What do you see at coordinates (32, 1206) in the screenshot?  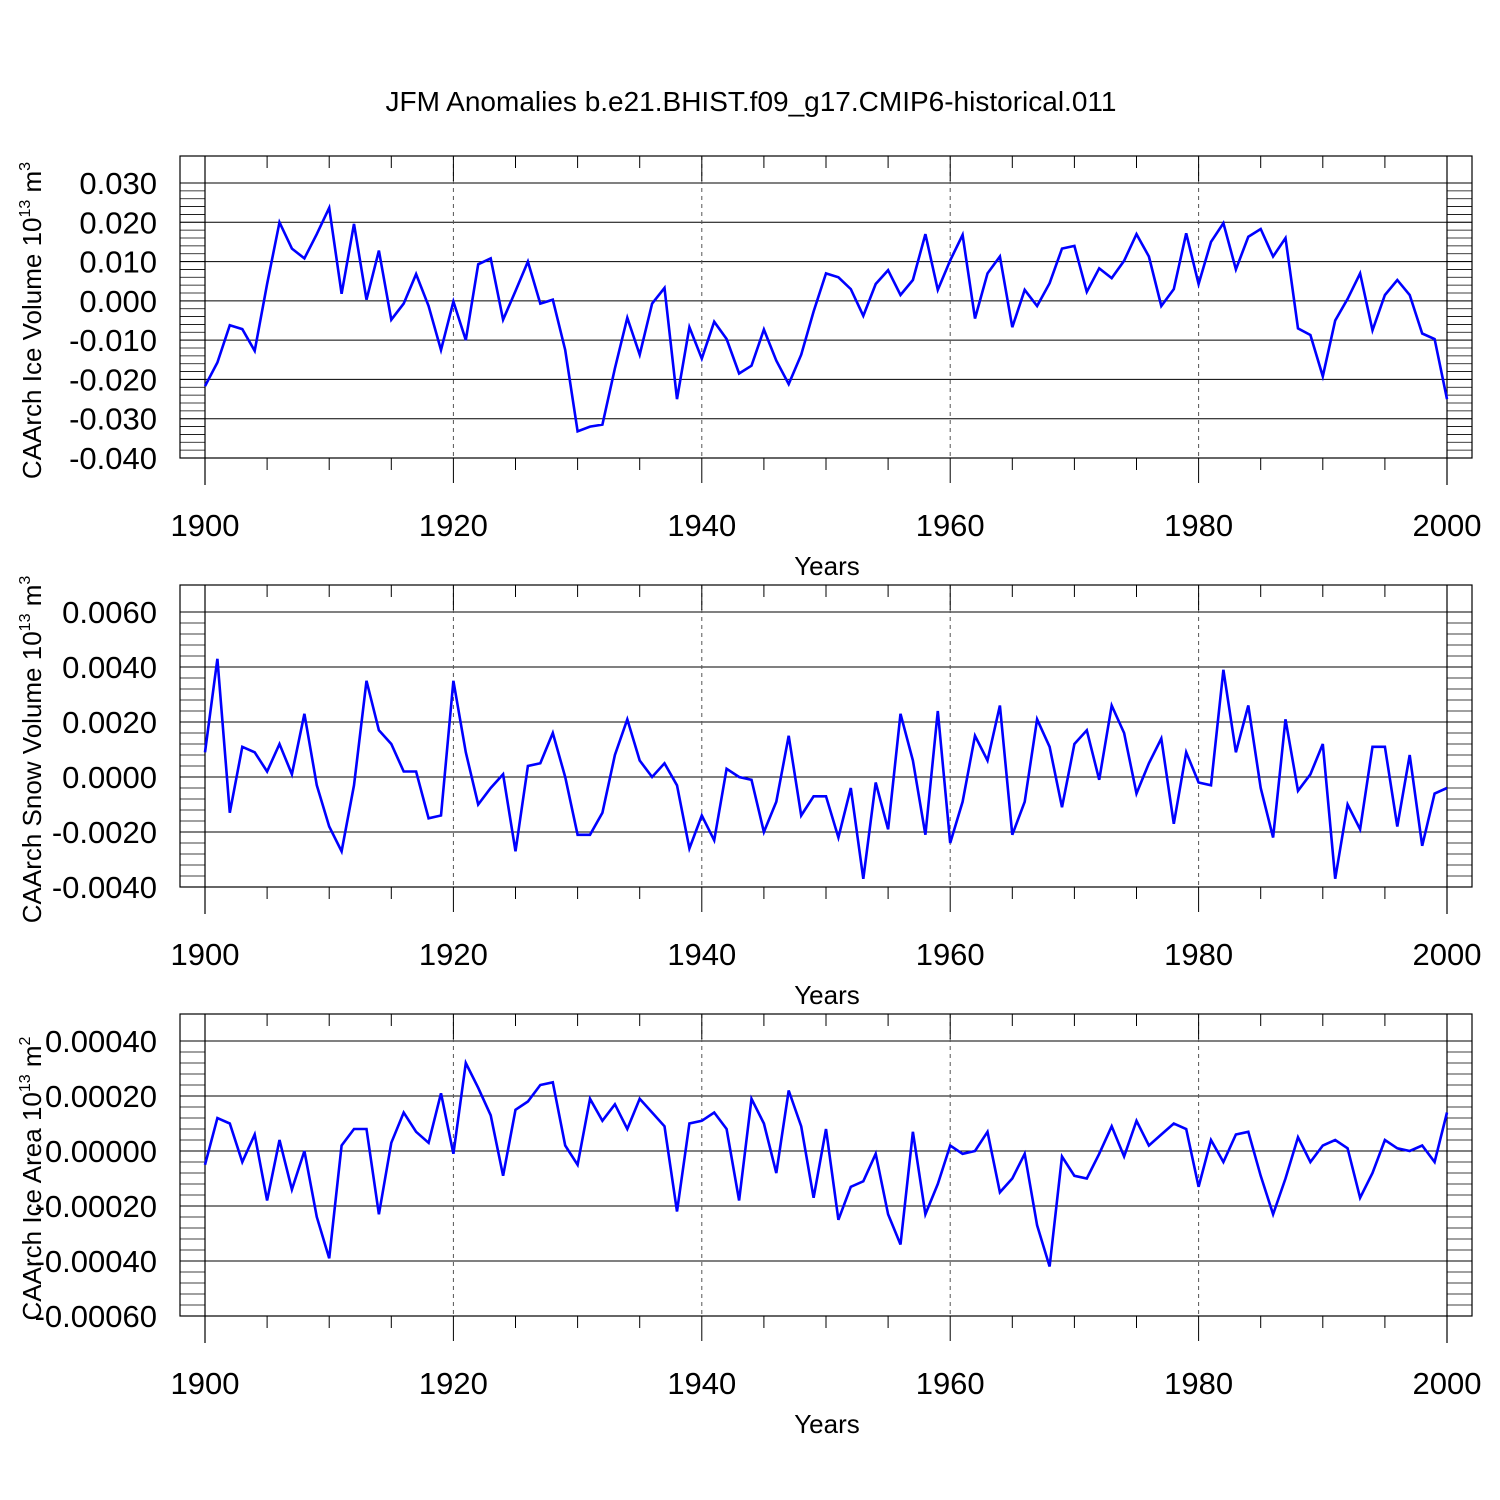 I see `y-axis-title-text: CAArch Ice Area 10` at bounding box center [32, 1206].